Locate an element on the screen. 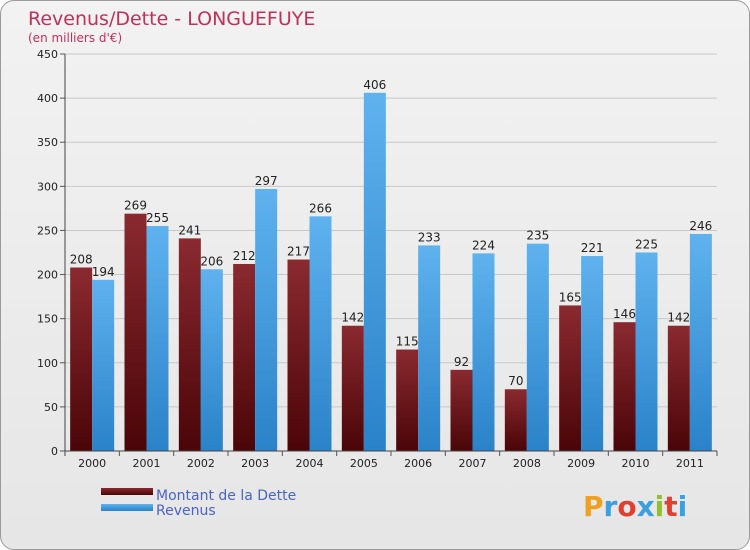 This screenshot has height=550, width=750. value-label-dette: 92 is located at coordinates (461, 362).